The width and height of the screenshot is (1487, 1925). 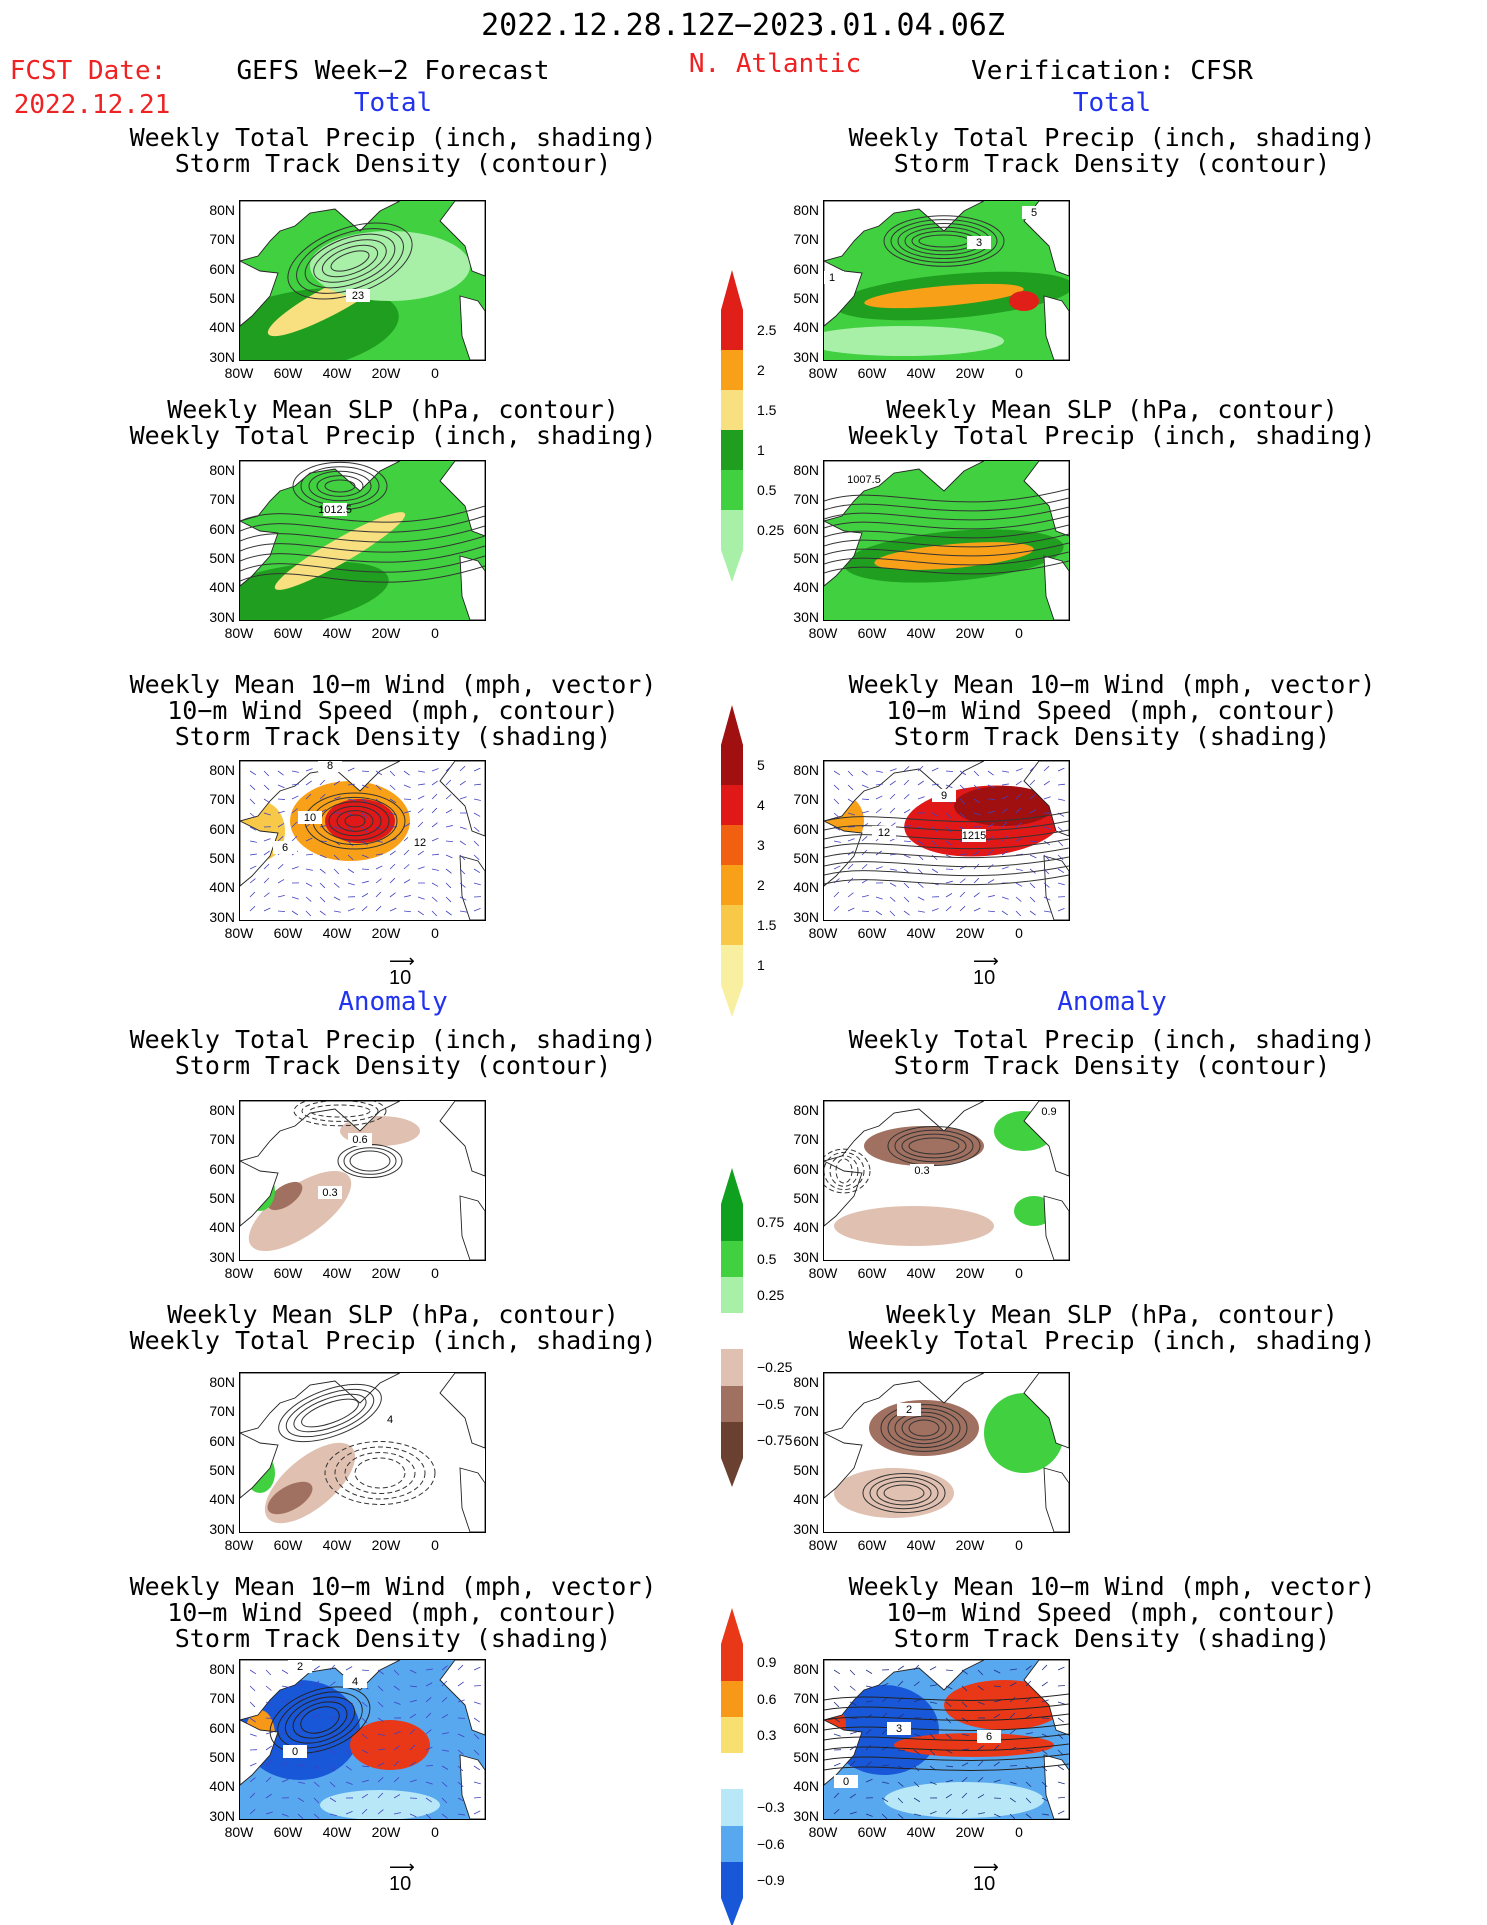 What do you see at coordinates (864, 480) in the screenshot?
I see `contour-label: 1007.5` at bounding box center [864, 480].